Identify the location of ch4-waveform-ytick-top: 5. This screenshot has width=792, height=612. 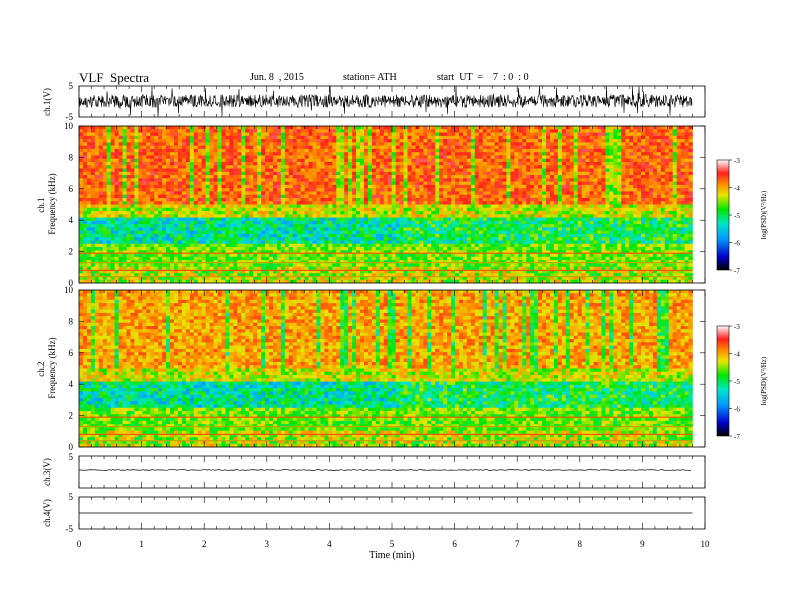
(71, 497).